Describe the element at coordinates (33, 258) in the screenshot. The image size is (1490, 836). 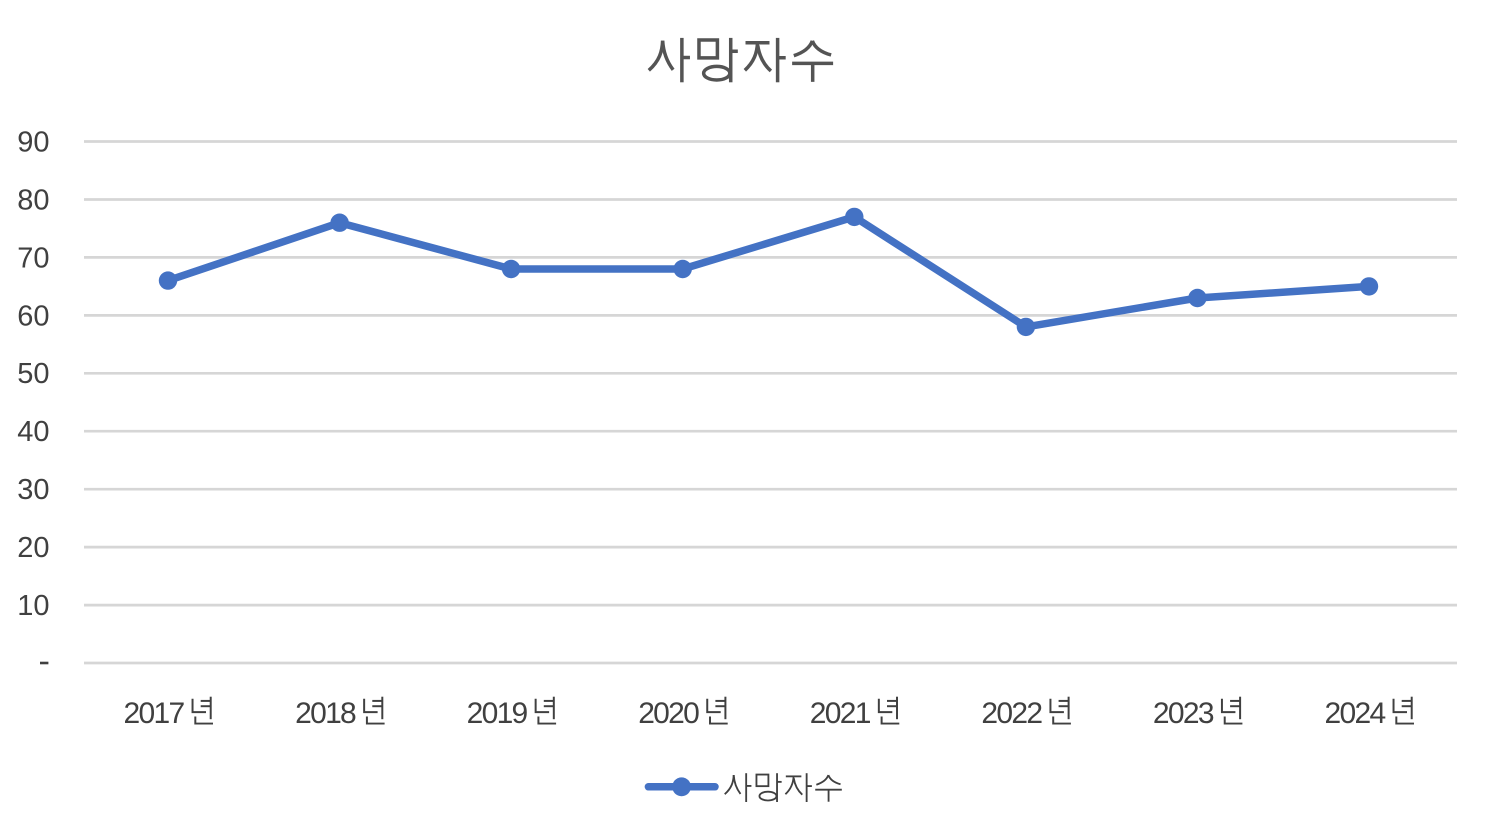
I see `svg-text: 70` at that location.